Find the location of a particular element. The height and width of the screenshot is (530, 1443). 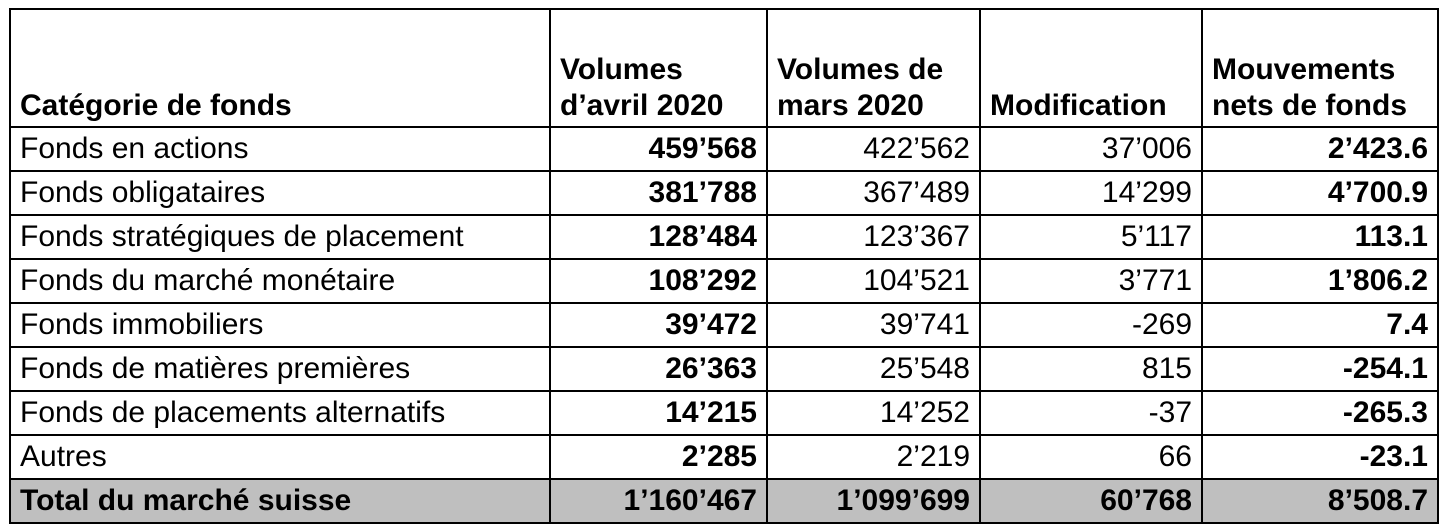

net-flow-cell: 4’700.9 is located at coordinates (1320, 193).